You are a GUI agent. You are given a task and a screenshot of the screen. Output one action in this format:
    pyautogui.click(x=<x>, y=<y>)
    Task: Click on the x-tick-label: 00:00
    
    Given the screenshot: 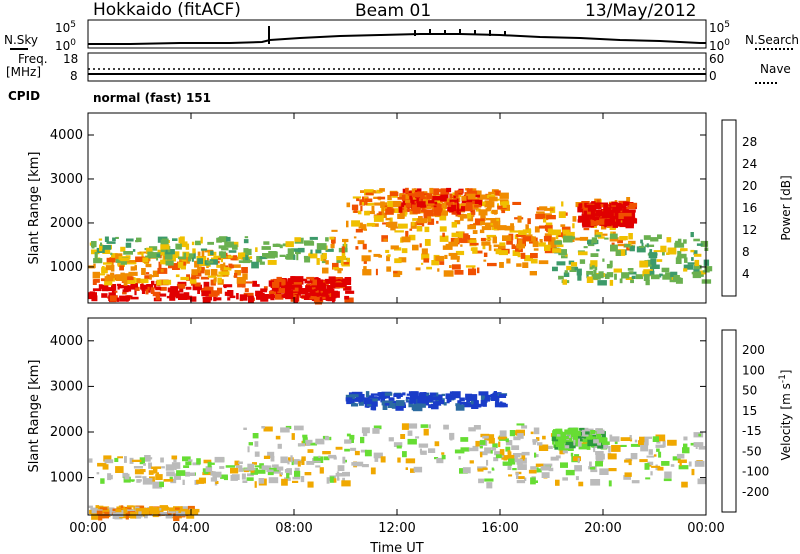 What is the action you would take?
    pyautogui.click(x=87, y=528)
    